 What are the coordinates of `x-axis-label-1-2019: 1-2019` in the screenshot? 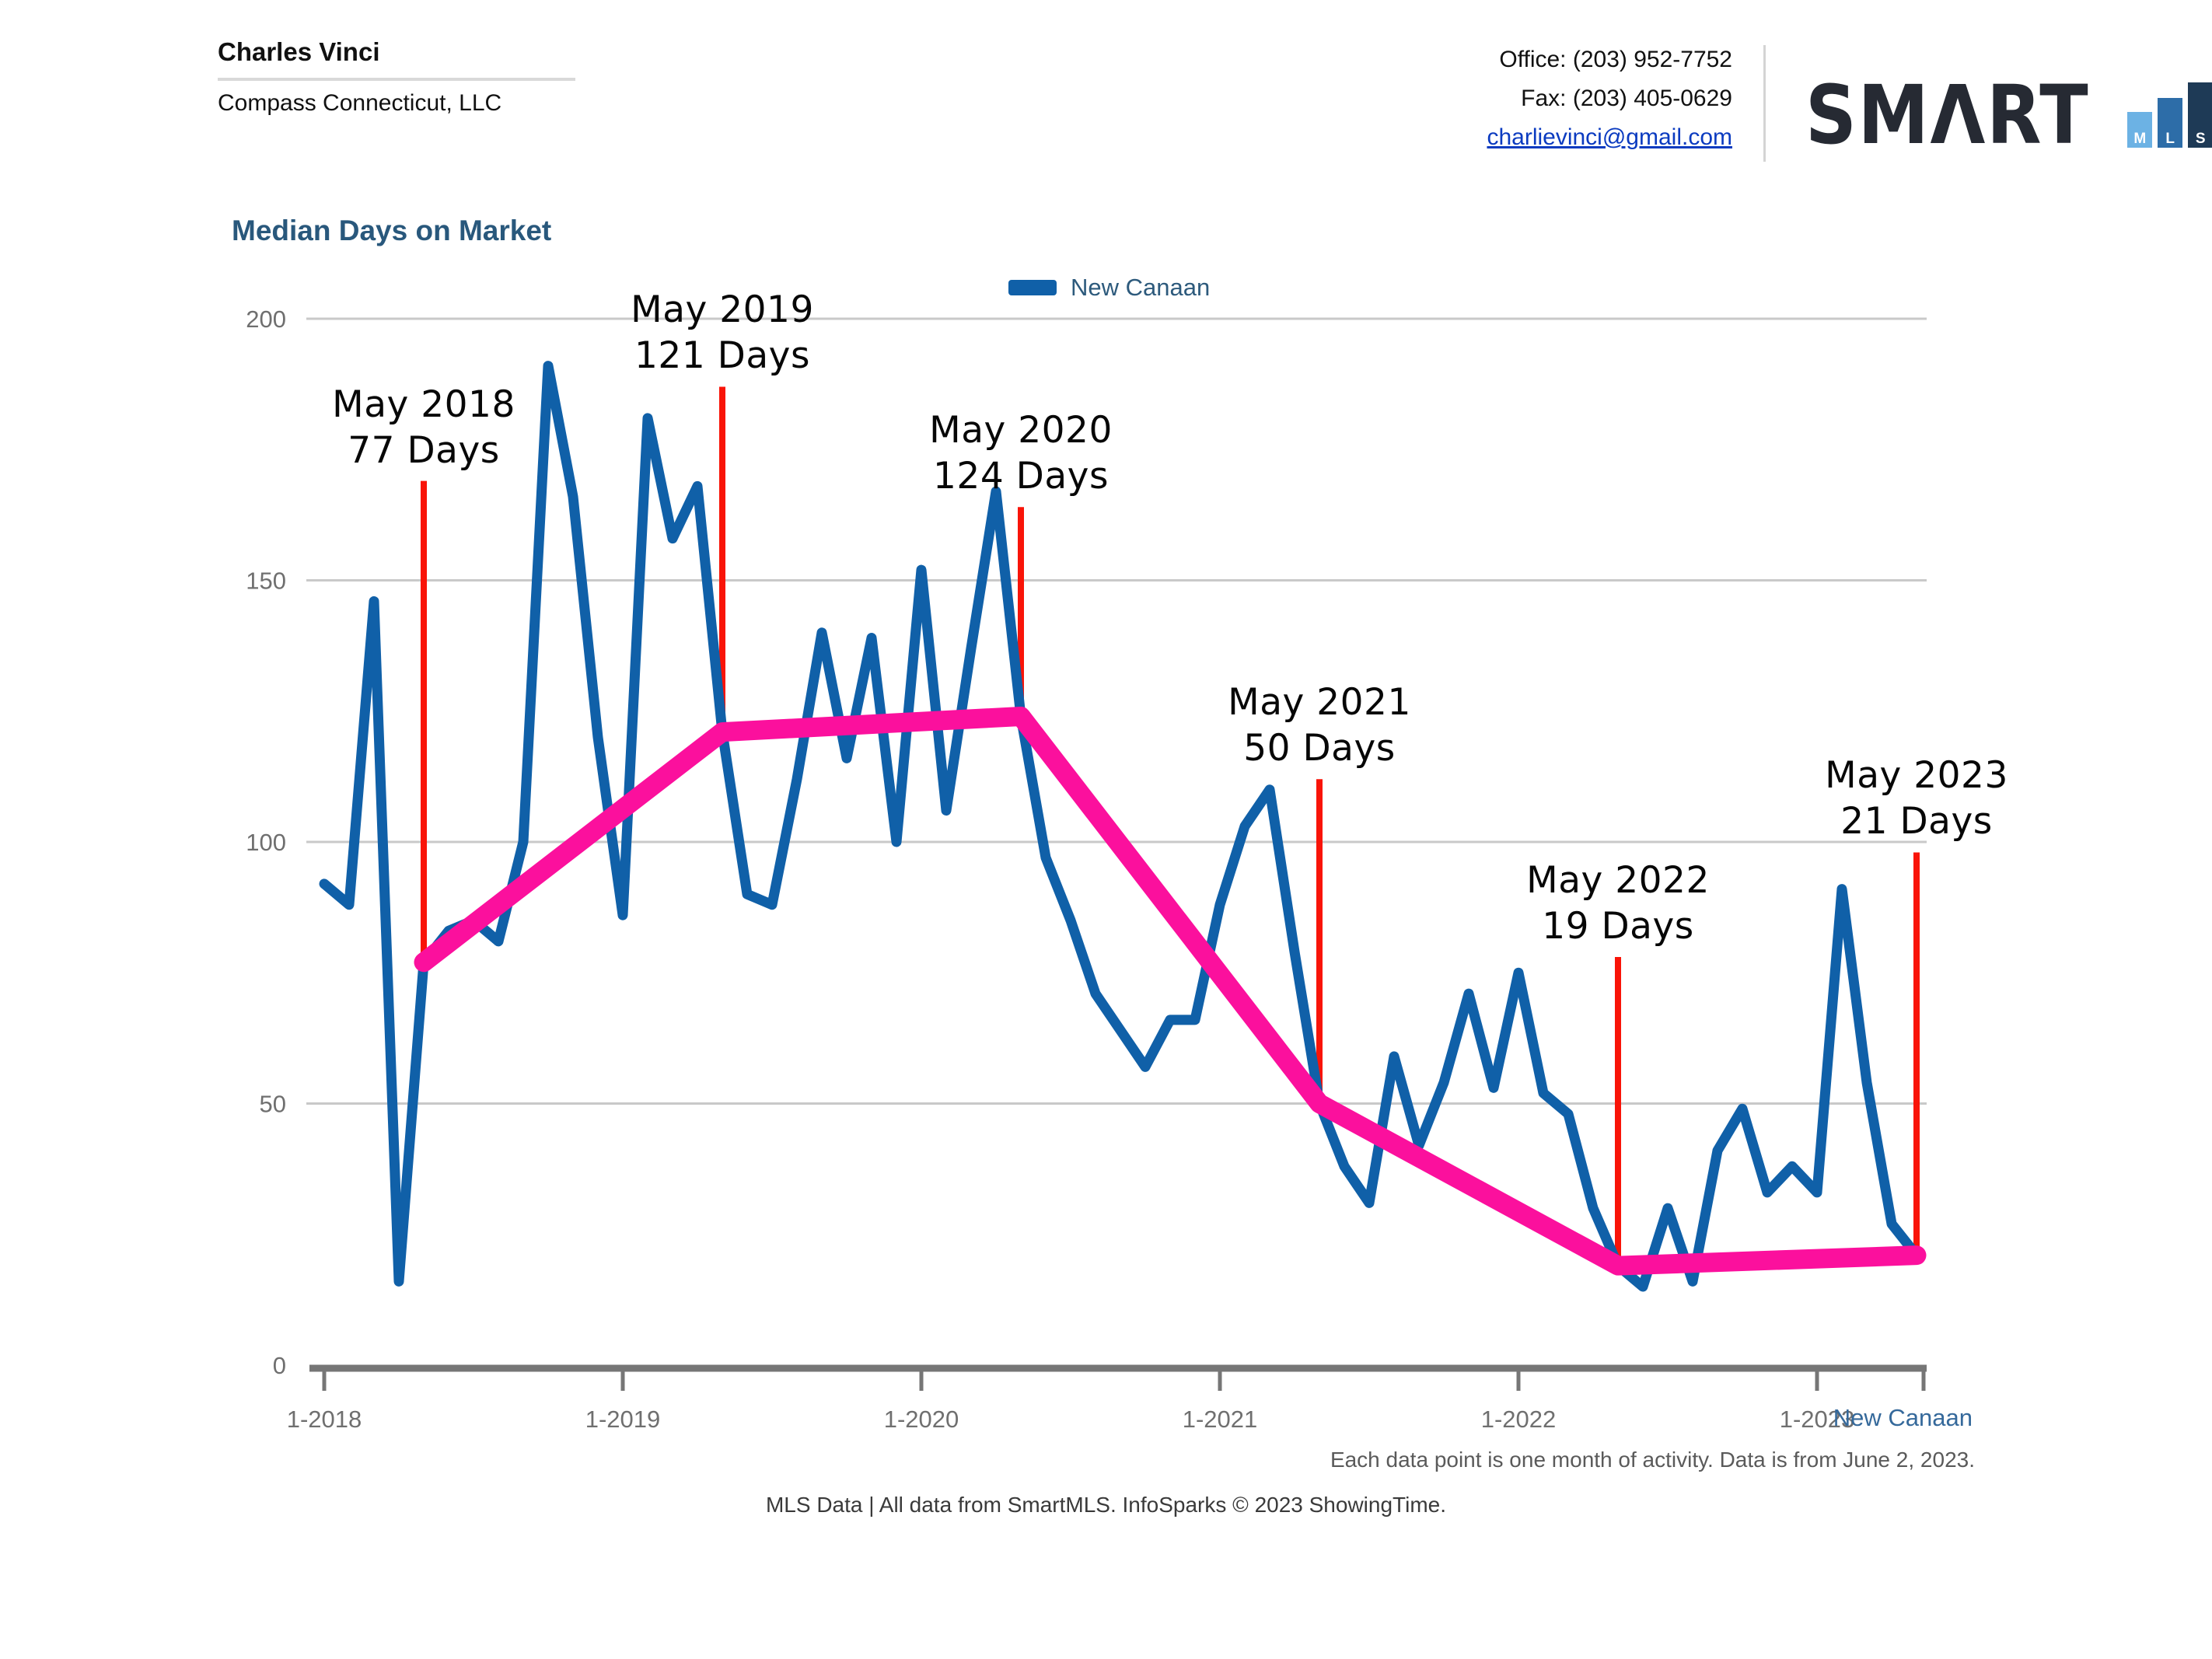 It's located at (623, 1419).